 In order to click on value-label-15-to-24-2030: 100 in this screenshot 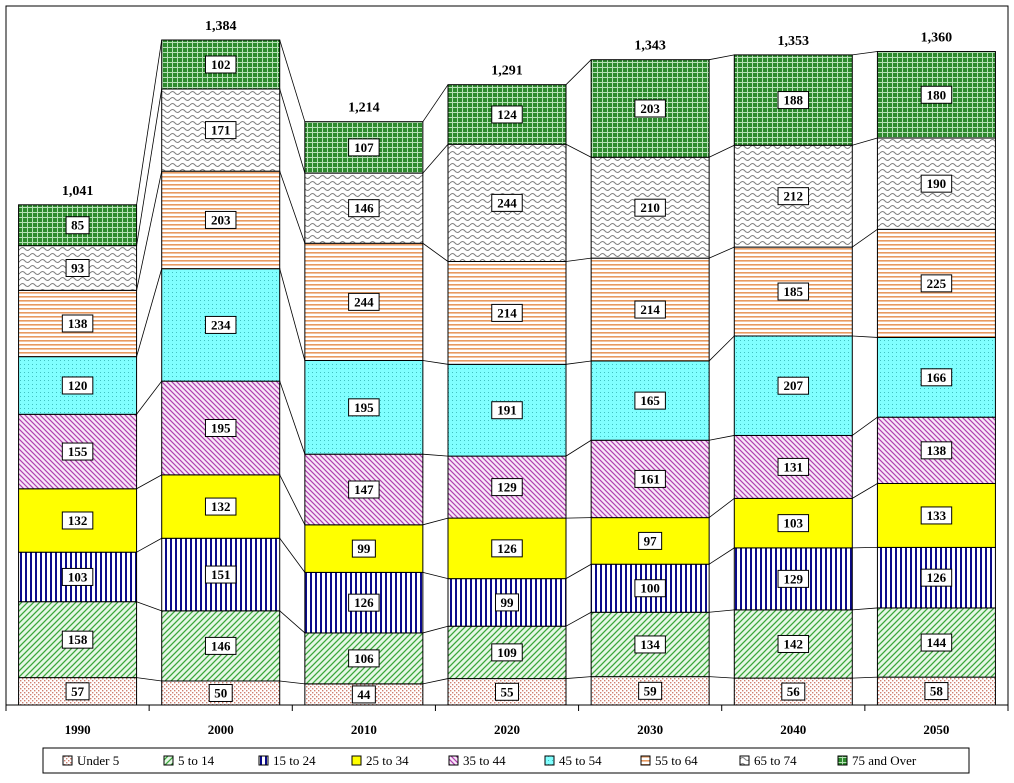, I will do `click(650, 588)`.